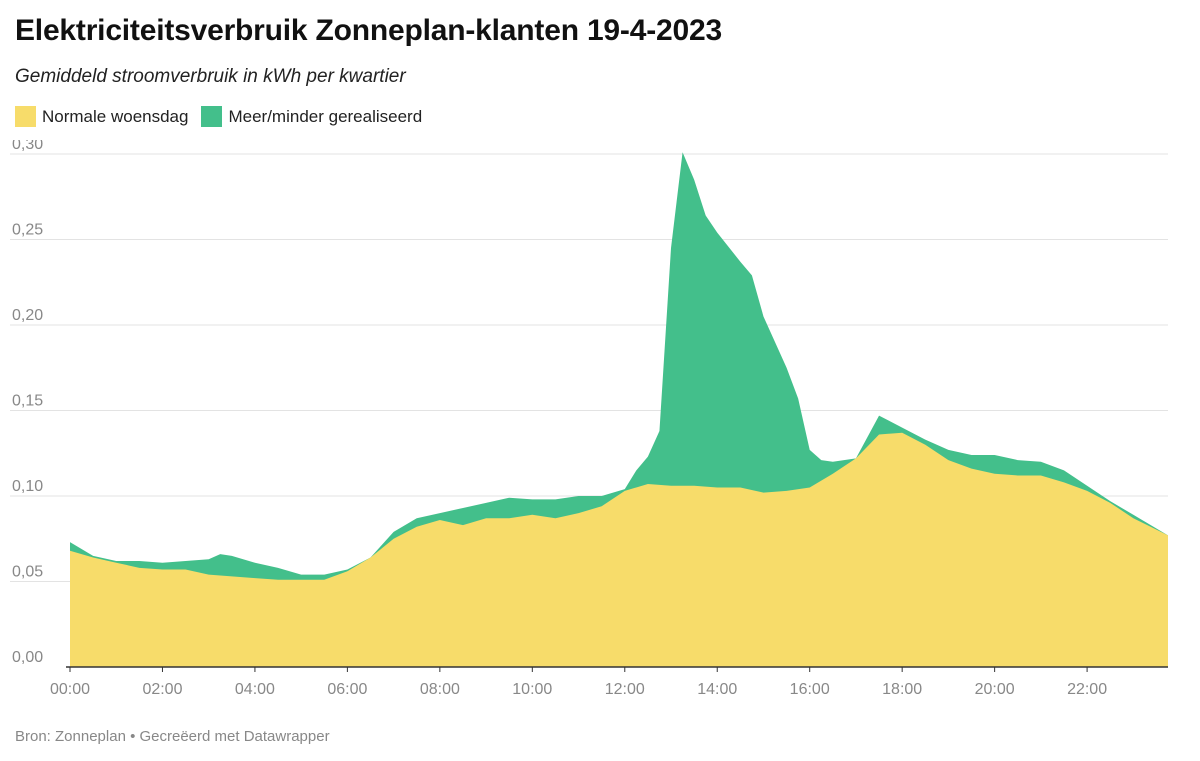 This screenshot has width=1200, height=761. What do you see at coordinates (70, 689) in the screenshot?
I see `x-tick-label: 00:00` at bounding box center [70, 689].